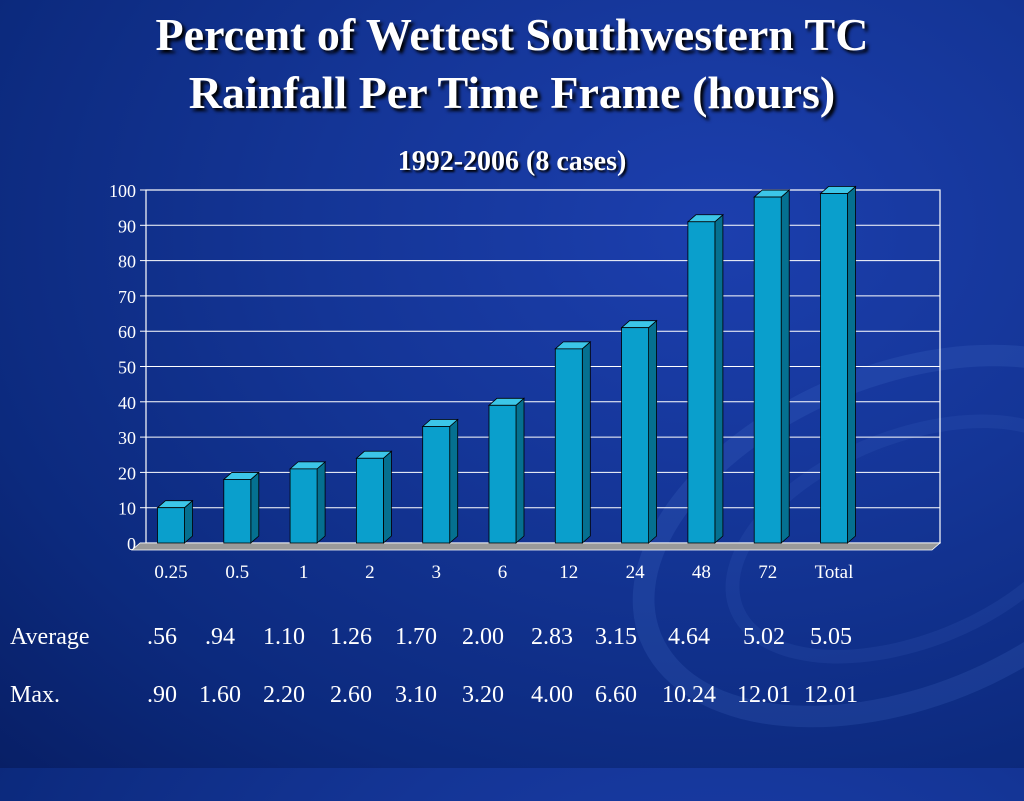 This screenshot has height=801, width=1024. Describe the element at coordinates (351, 637) in the screenshot. I see `average-value: 1.26` at that location.